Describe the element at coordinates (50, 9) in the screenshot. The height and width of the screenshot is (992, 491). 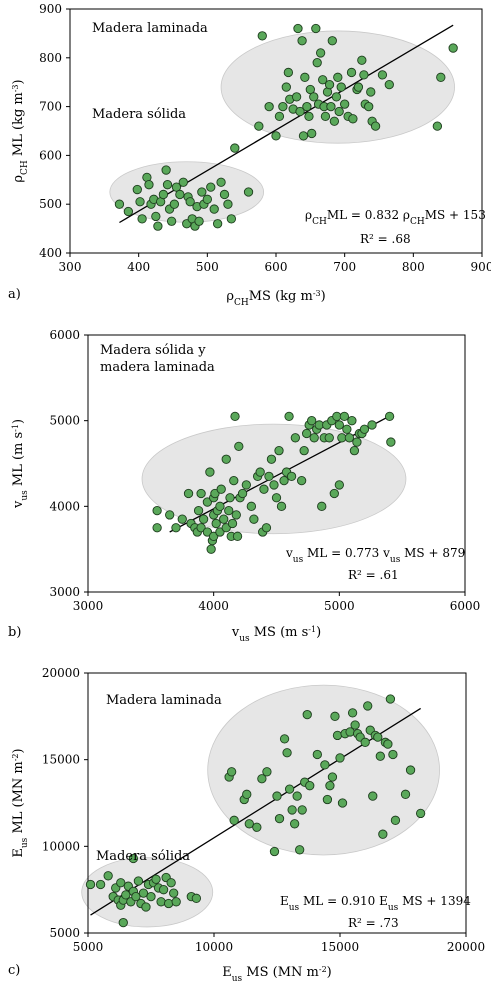
I see `y-tick-label: 900` at that location.